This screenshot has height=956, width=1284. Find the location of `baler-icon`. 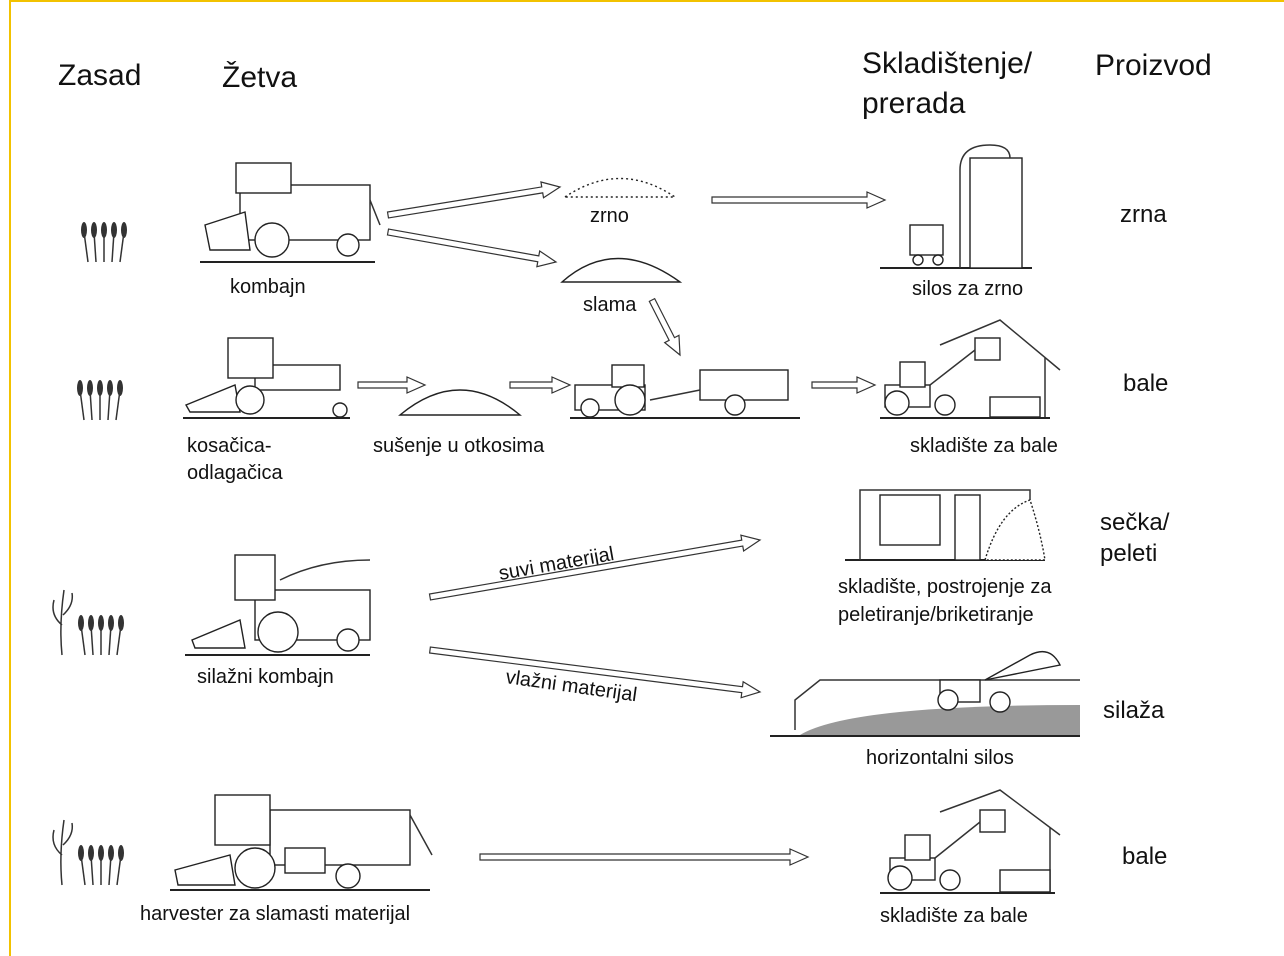

baler-icon is located at coordinates (685, 391).